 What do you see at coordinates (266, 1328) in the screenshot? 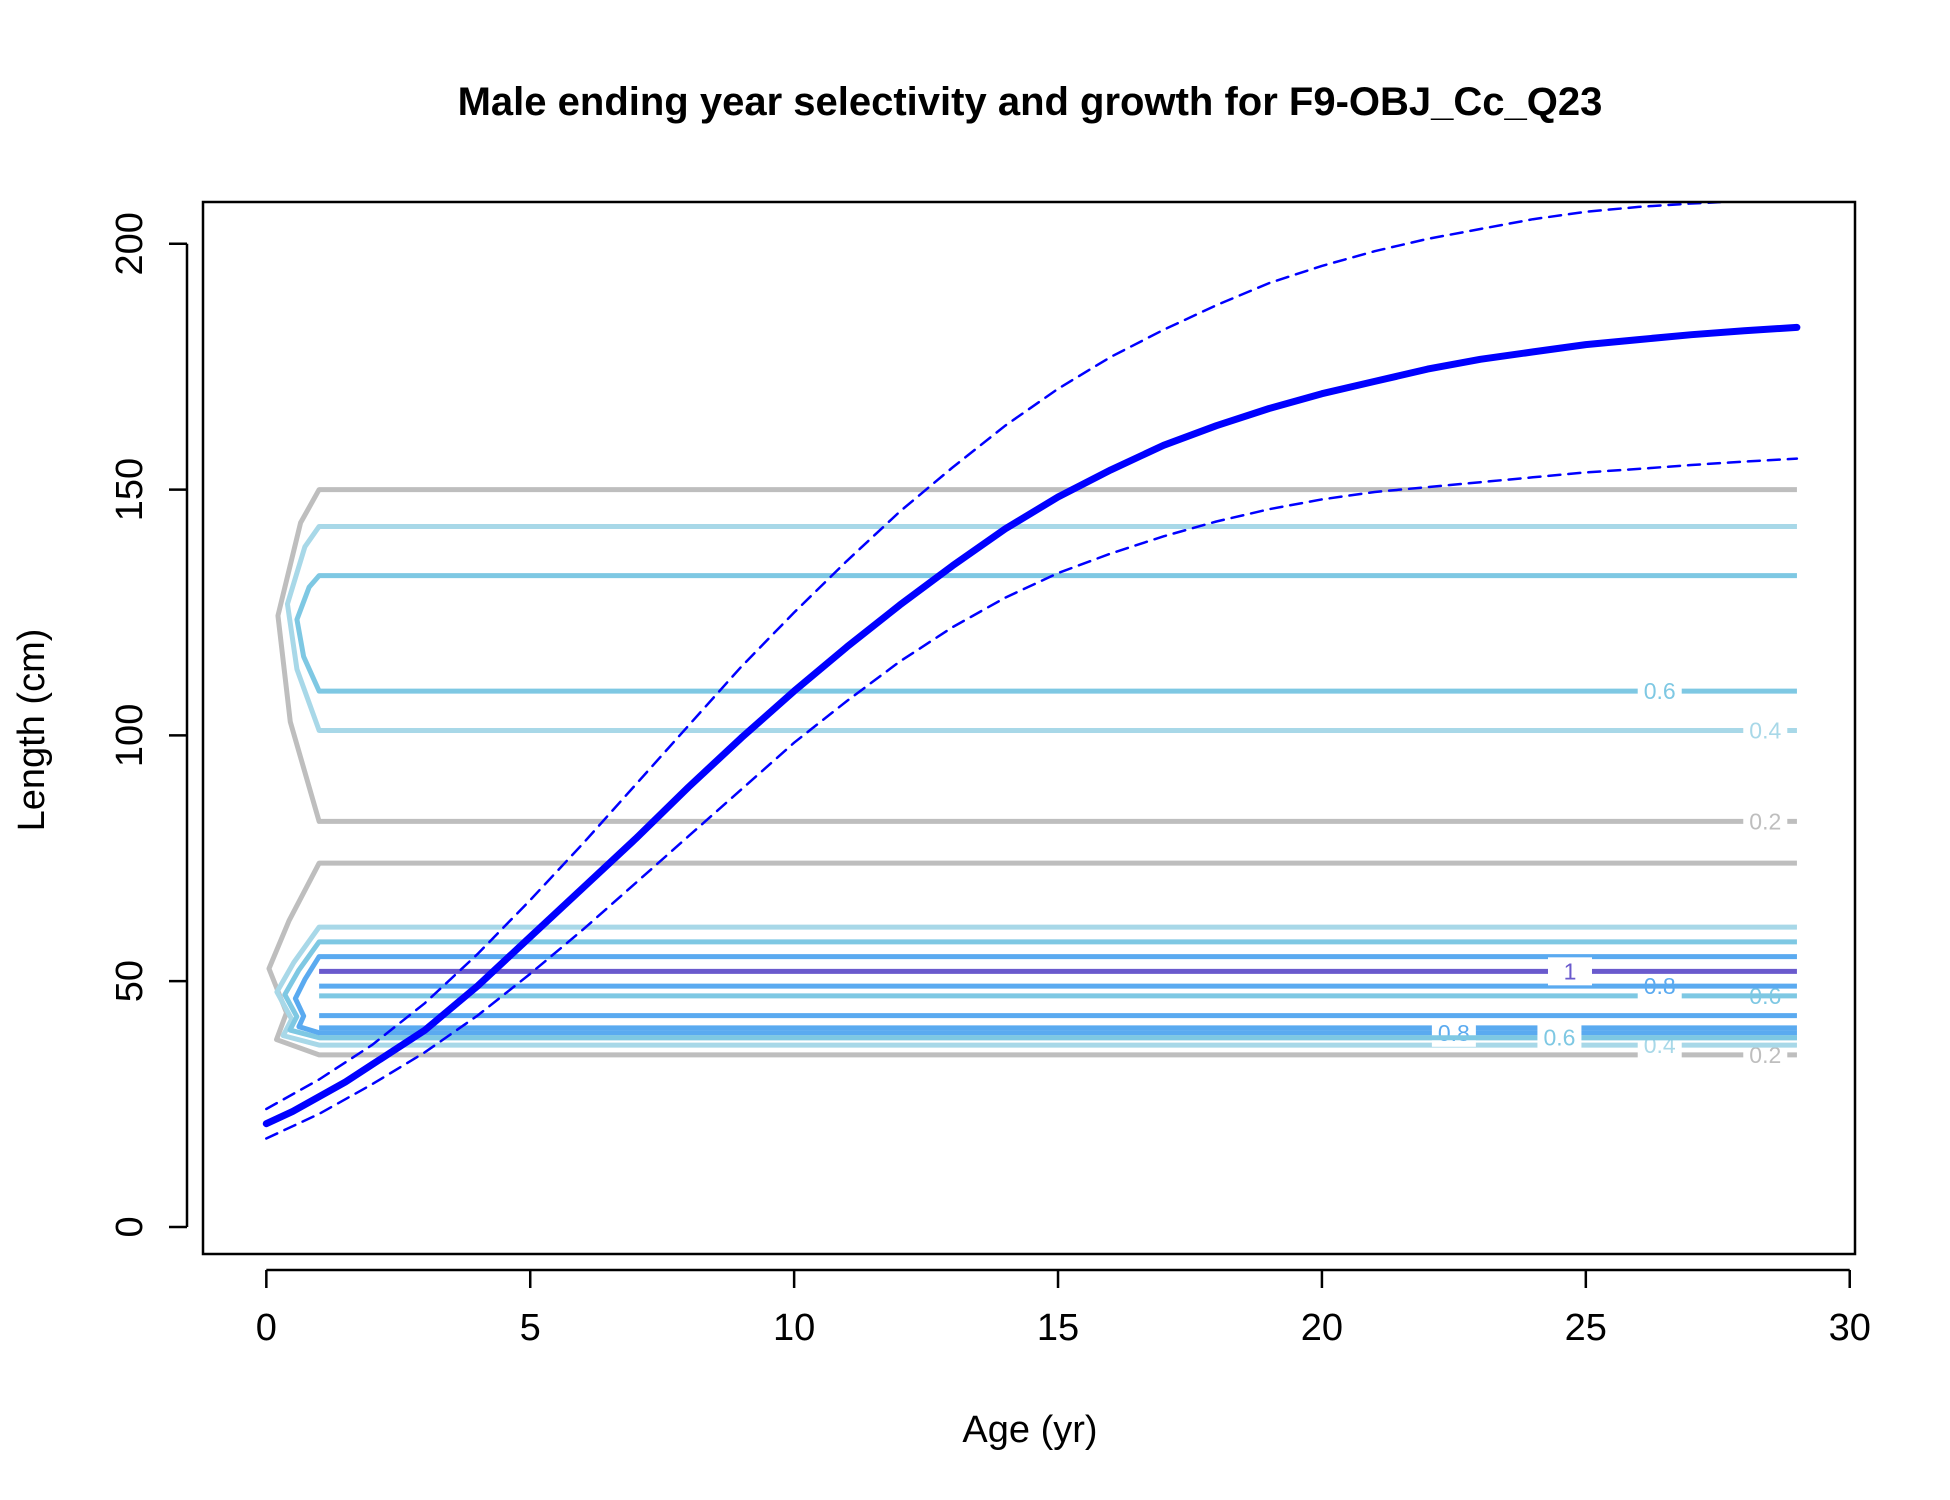
I see `x-tick-label: 0` at bounding box center [266, 1328].